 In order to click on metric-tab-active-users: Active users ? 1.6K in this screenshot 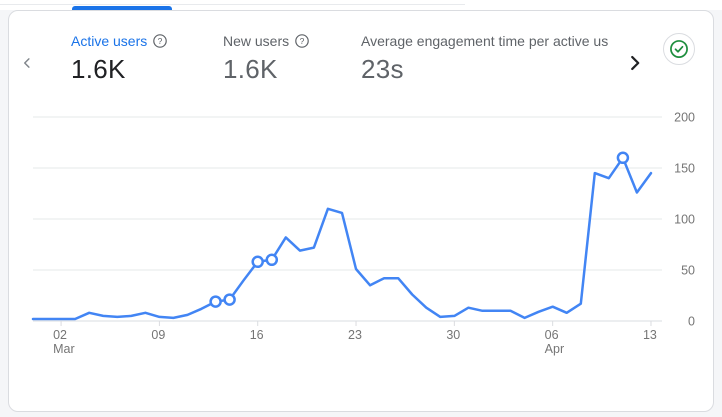, I will do `click(119, 58)`.